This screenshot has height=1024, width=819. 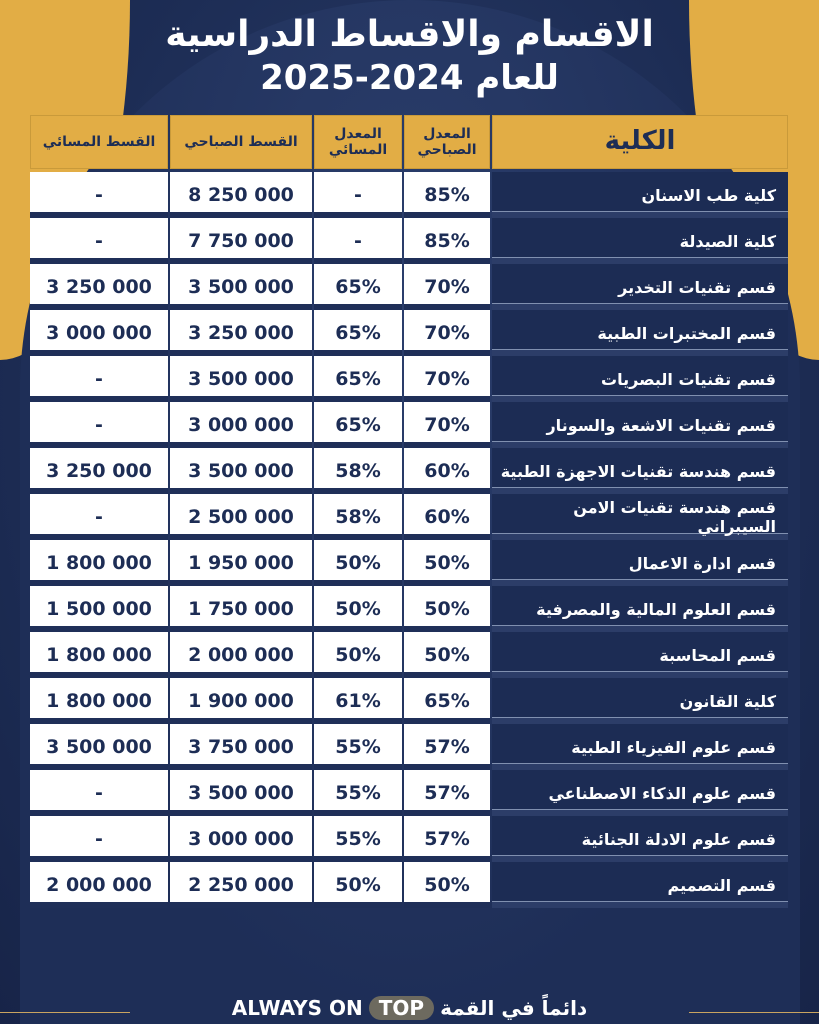 What do you see at coordinates (409, 78) in the screenshot?
I see `page-subtitle: للعام 2024-2025` at bounding box center [409, 78].